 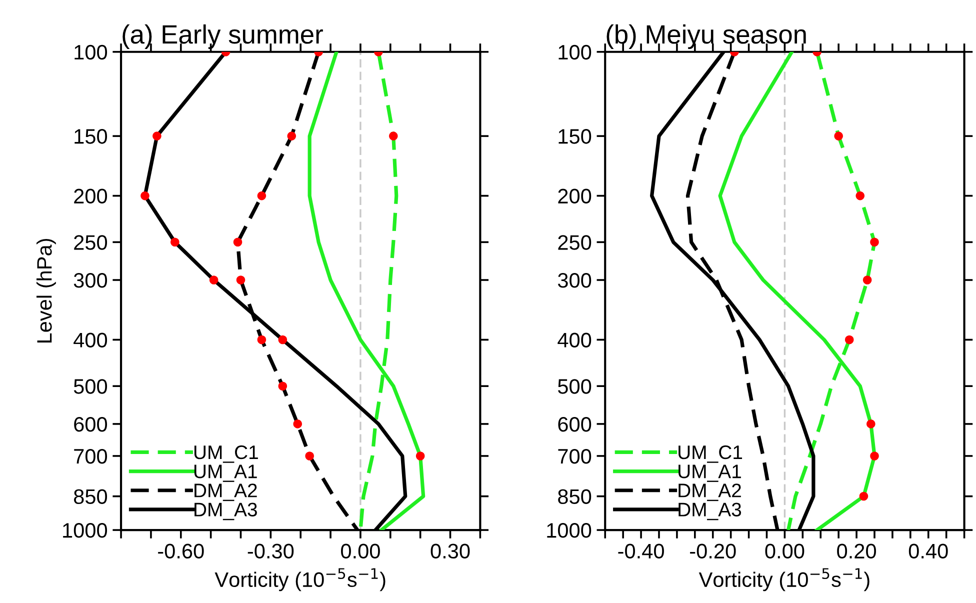 I want to click on line-series, so click(x=367, y=291).